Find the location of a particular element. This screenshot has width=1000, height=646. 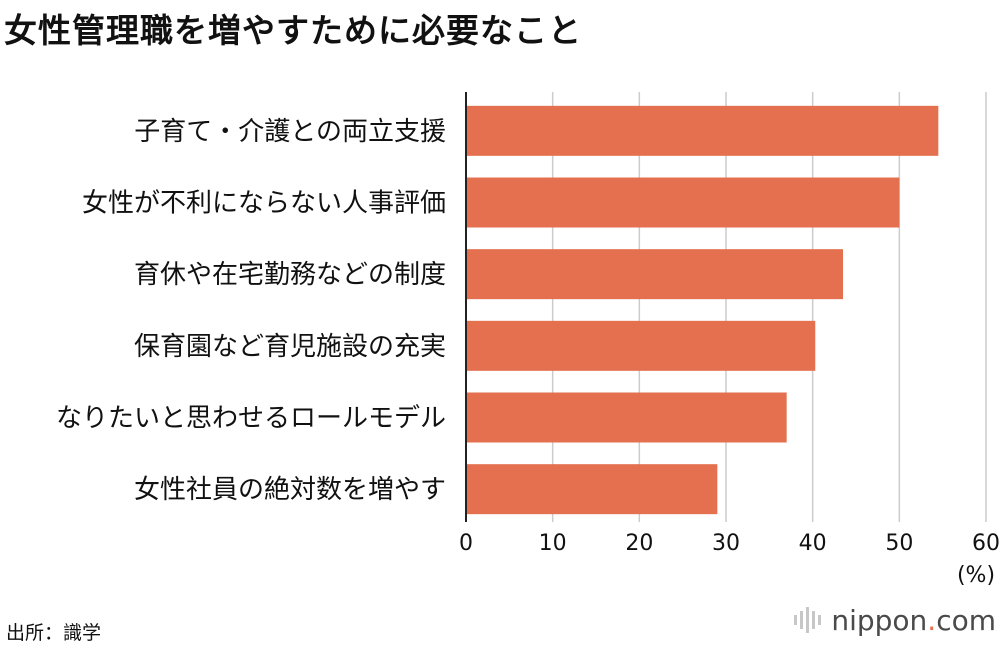

category-label: 女性が不利にならない人事評価 is located at coordinates (264, 204).